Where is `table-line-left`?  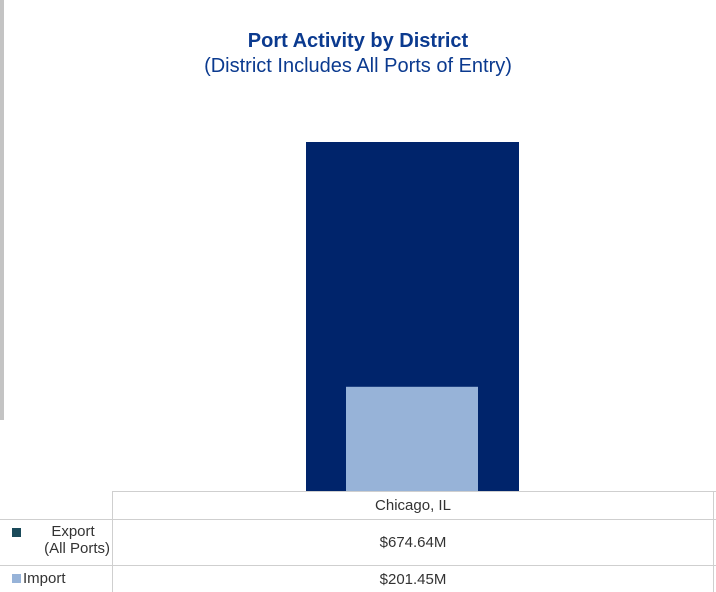
table-line-left is located at coordinates (112, 541).